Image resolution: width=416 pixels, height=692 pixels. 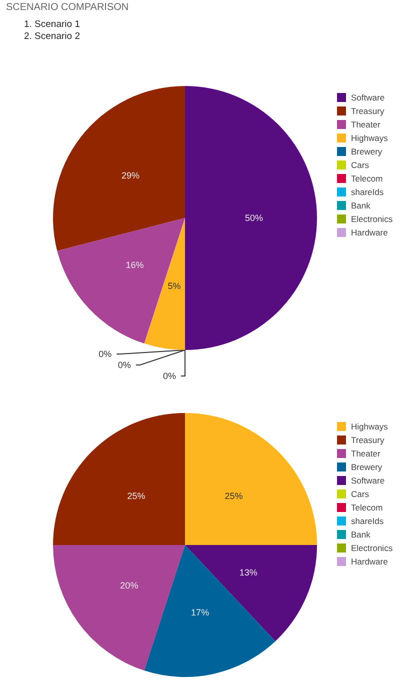 What do you see at coordinates (52, 25) in the screenshot?
I see `text: 1. Scenario 1` at bounding box center [52, 25].